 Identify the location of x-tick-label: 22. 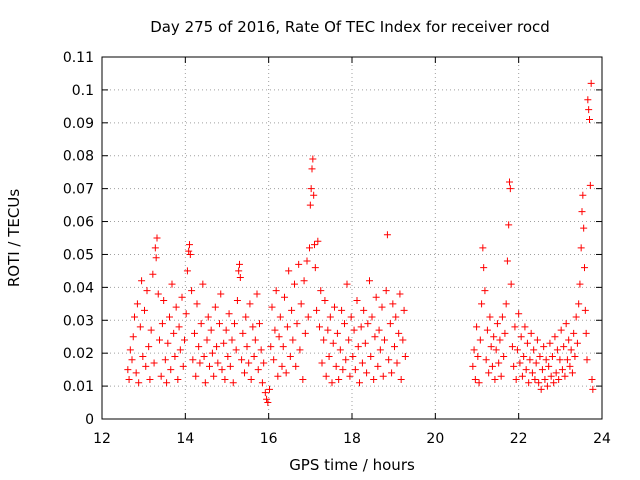
(519, 439).